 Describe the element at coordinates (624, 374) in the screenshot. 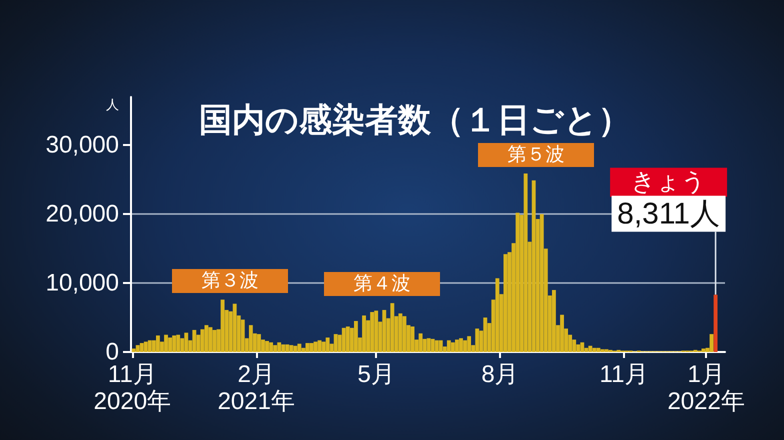

I see `x-tick-label: 11月` at that location.